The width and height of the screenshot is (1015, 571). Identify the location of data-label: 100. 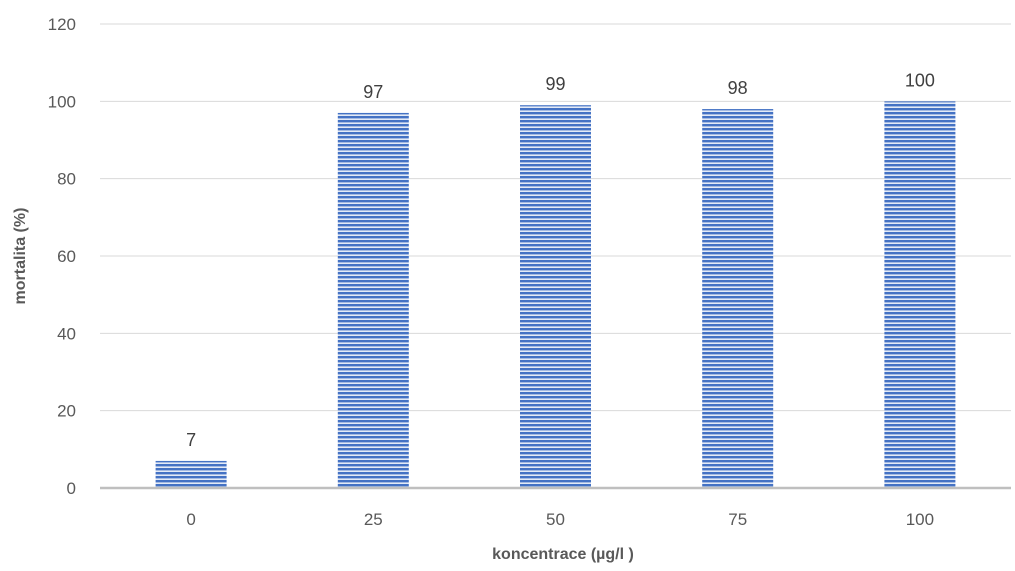
(920, 80).